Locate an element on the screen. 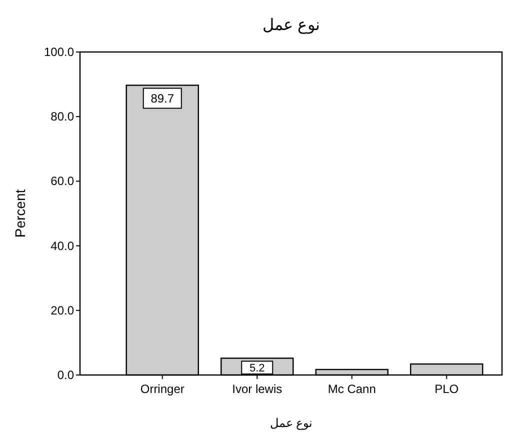 The width and height of the screenshot is (526, 438). y-tick-label: 100.0 is located at coordinates (59, 52).